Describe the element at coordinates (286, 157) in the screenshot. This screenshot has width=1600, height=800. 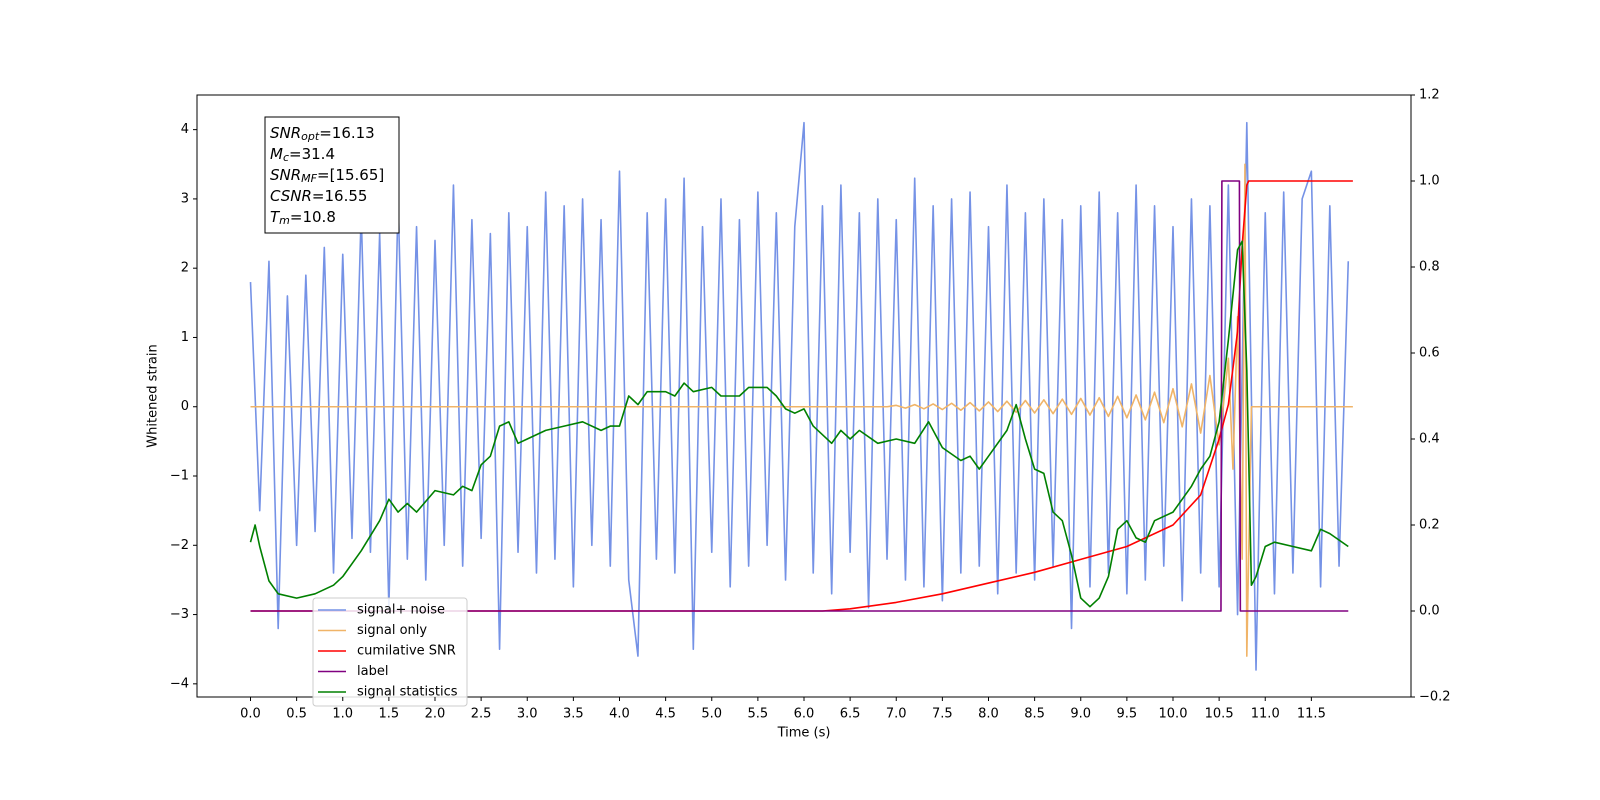
I see `annotation-subscript: c` at that location.